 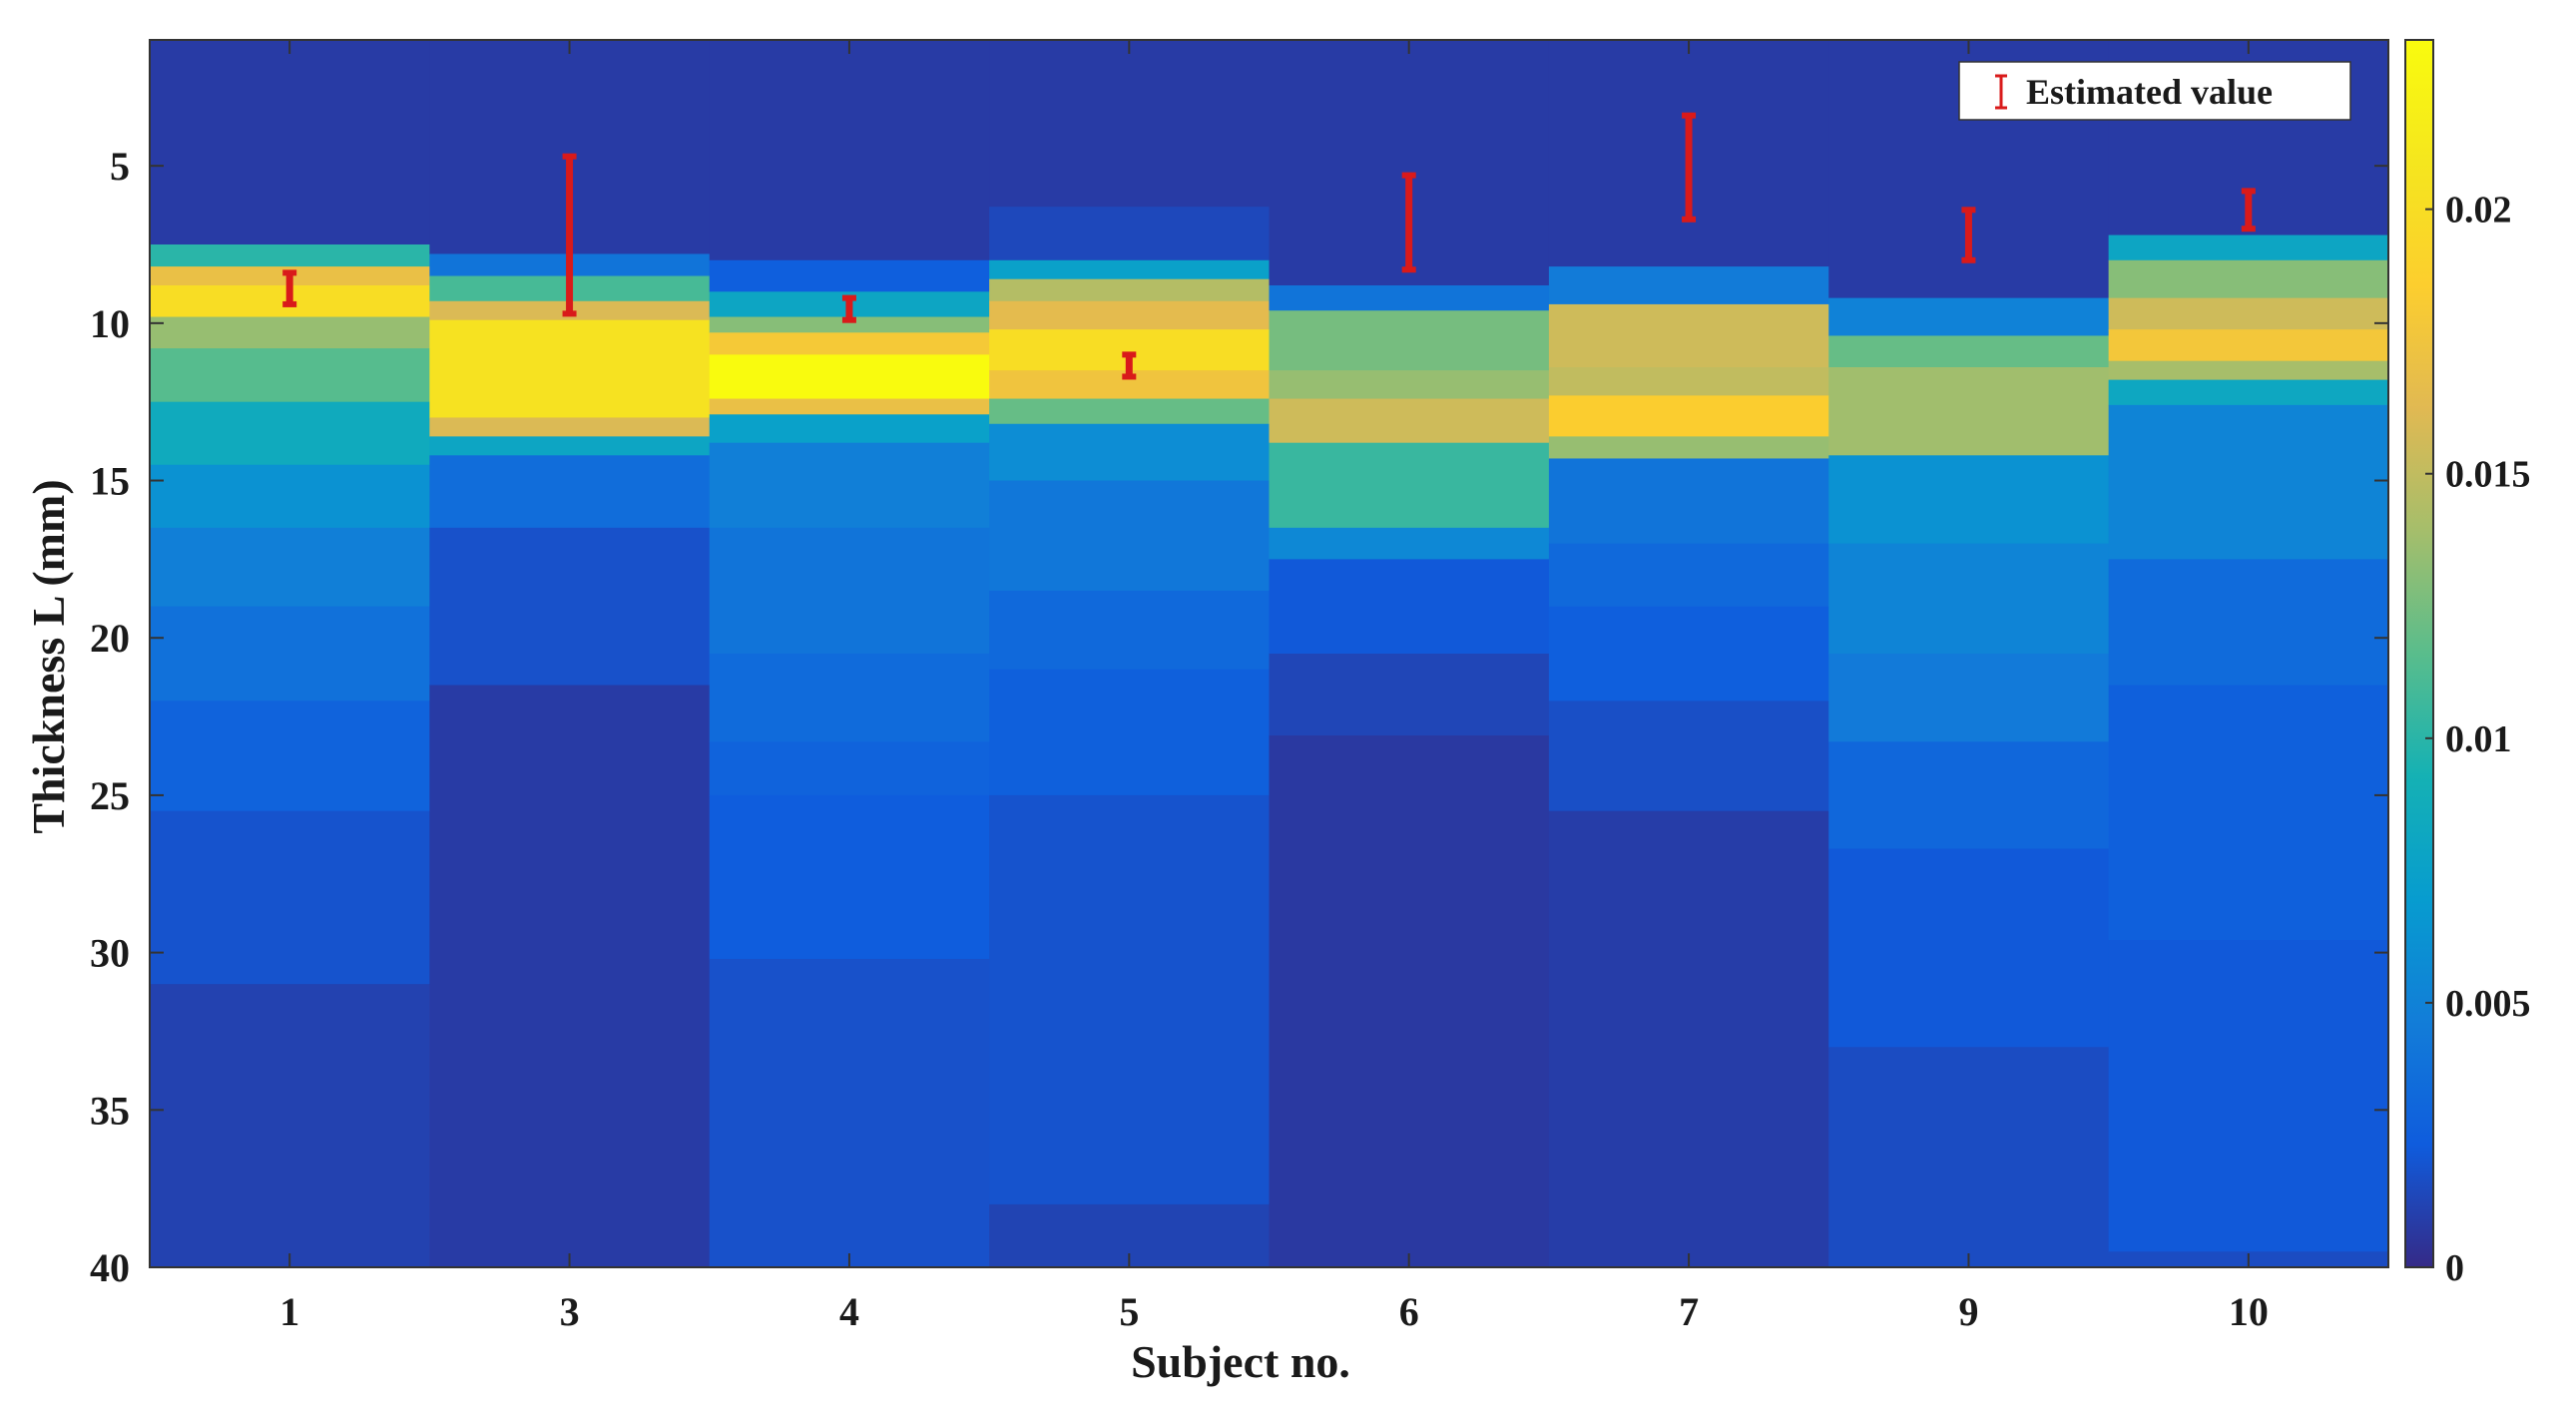 I want to click on y-tick-label: 35, so click(x=110, y=1111).